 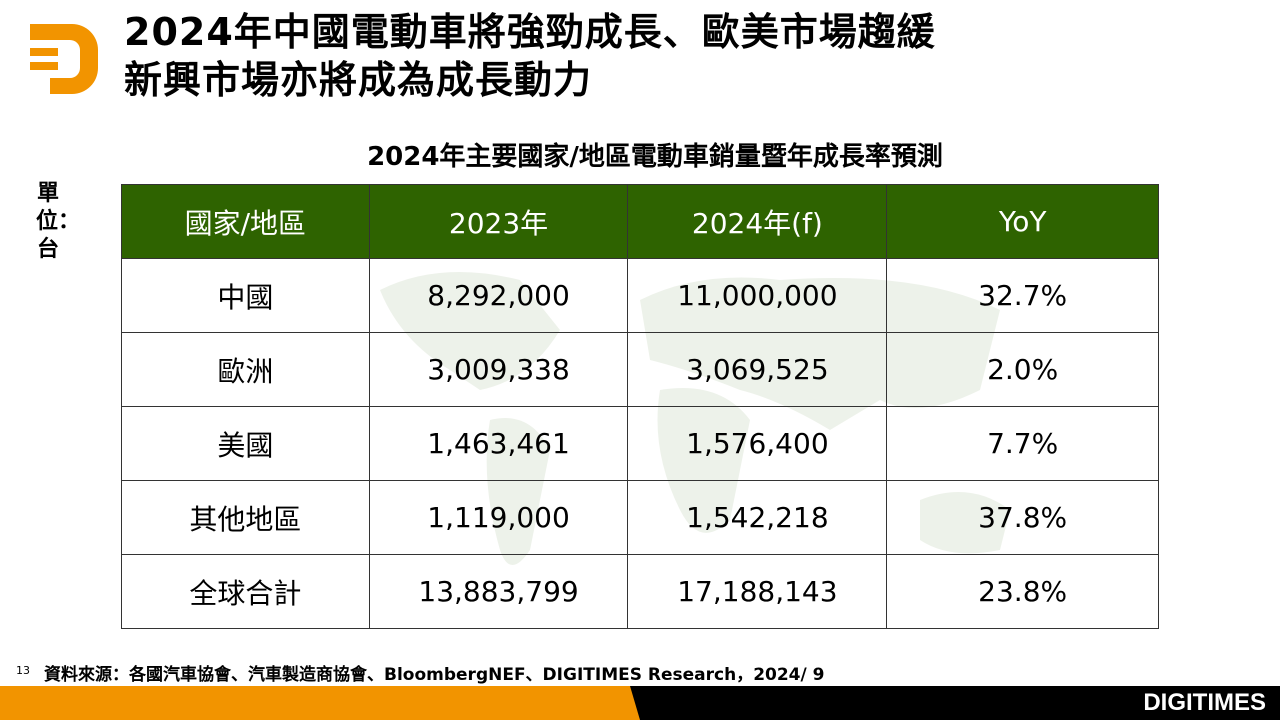 I want to click on unit-label: 單位：台, so click(x=58, y=221).